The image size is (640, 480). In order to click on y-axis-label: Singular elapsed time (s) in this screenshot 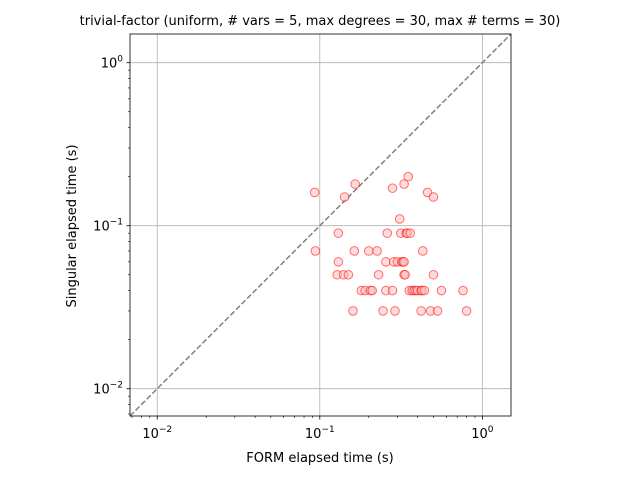, I will do `click(72, 225)`.